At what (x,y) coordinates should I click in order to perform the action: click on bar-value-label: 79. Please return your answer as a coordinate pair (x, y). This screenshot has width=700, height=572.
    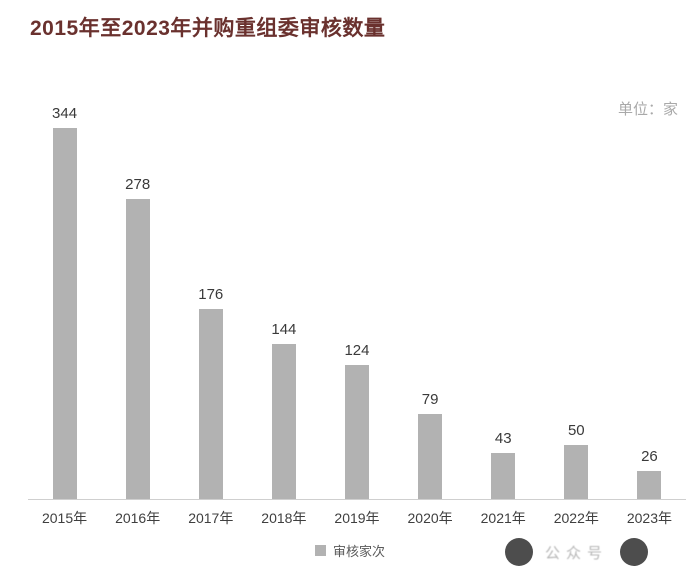
    Looking at the image, I should click on (430, 399).